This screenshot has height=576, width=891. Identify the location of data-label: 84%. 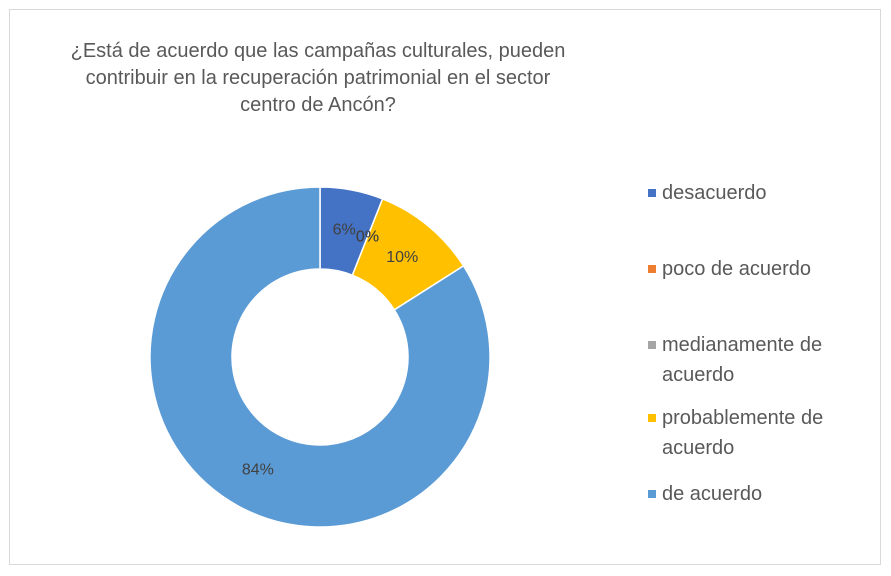
(258, 469).